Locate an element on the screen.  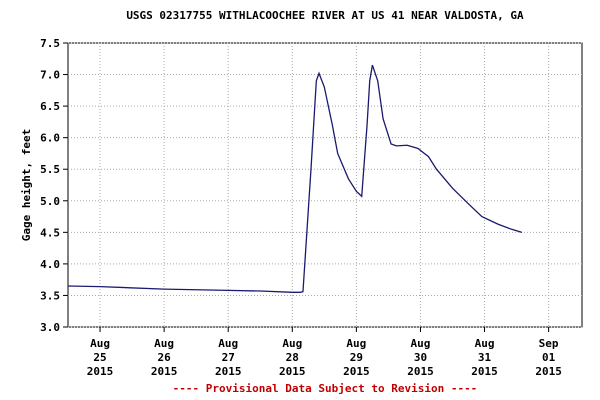
y-tick-label: 4.5 is located at coordinates (50, 232).